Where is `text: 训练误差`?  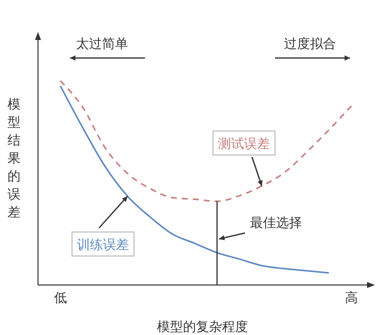
text: 训练误差 is located at coordinates (103, 245).